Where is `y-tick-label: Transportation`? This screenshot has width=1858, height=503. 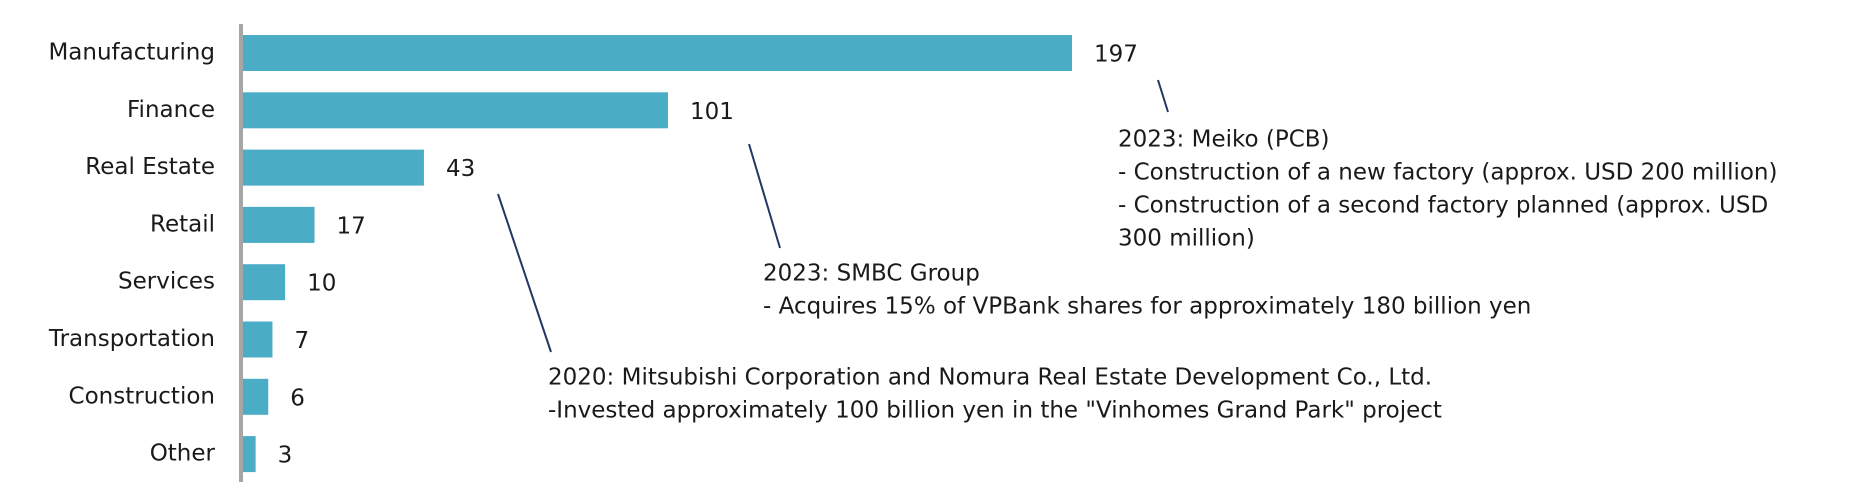
y-tick-label: Transportation is located at coordinates (131, 339).